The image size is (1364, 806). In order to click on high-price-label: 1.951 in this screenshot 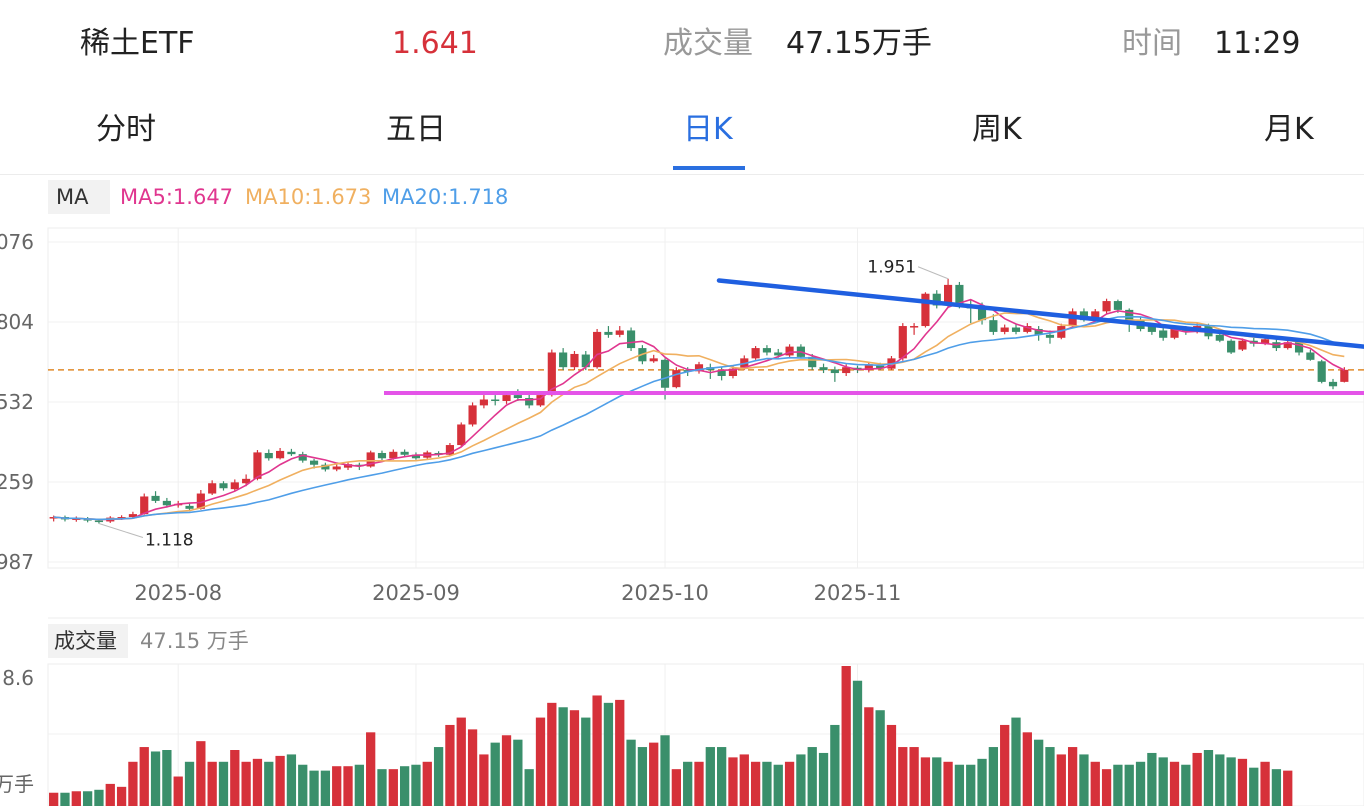, I will do `click(891, 268)`.